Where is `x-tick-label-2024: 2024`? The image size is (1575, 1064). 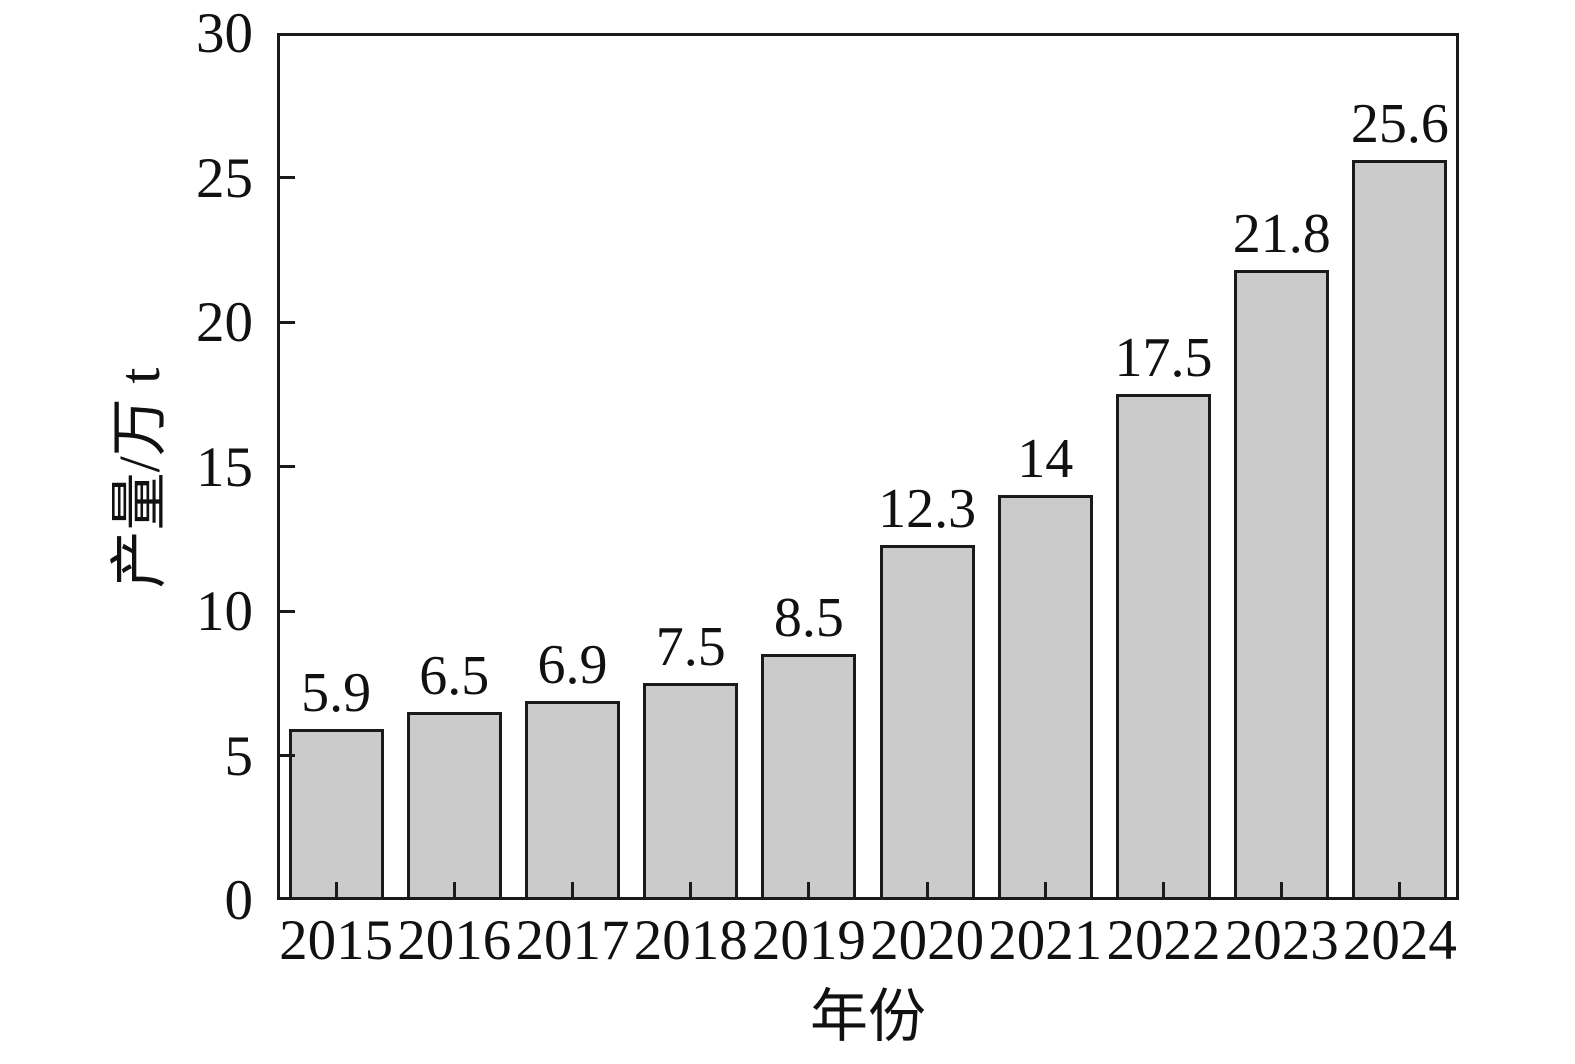
x-tick-label-2024: 2024 is located at coordinates (1399, 940).